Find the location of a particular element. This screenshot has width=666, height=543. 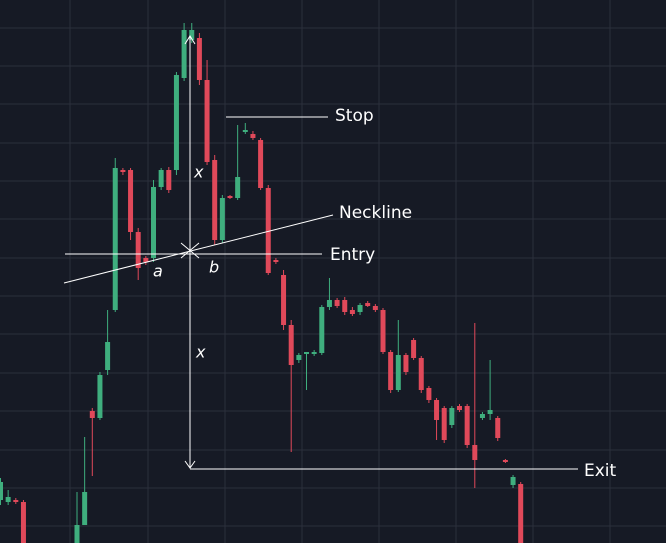

annotation-label: Exit is located at coordinates (600, 471).